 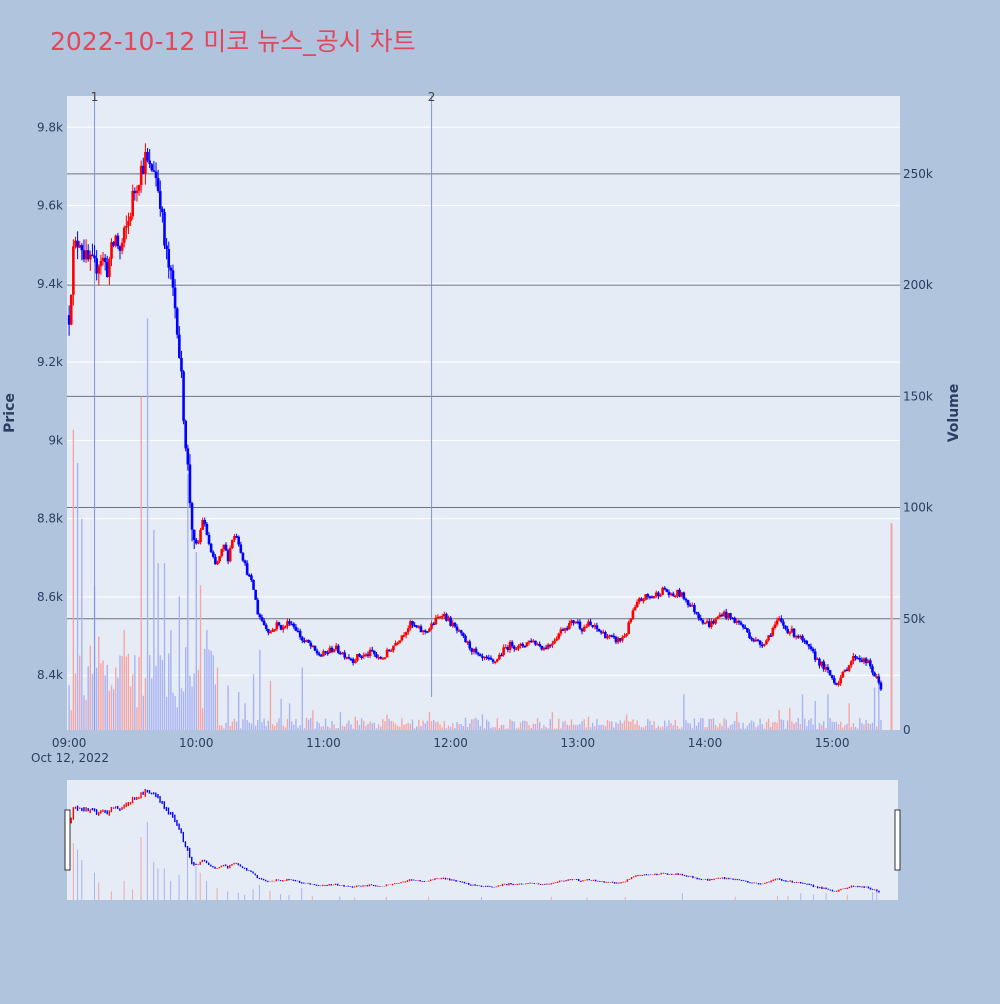 I want to click on volume-tick-label: 250k, so click(x=918, y=174).